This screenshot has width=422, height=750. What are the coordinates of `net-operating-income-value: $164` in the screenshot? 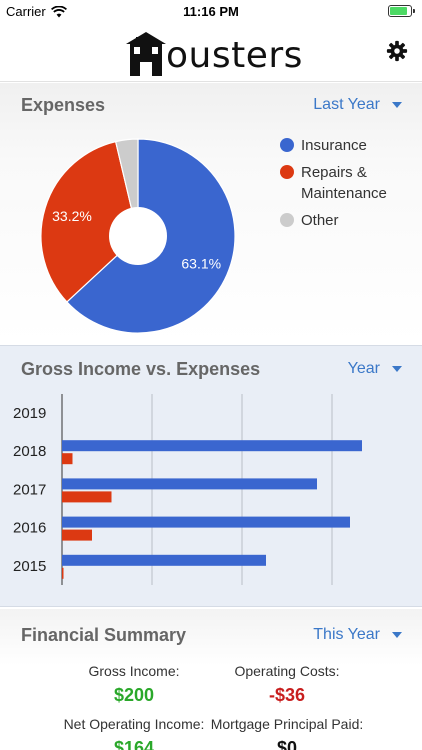 It's located at (134, 744).